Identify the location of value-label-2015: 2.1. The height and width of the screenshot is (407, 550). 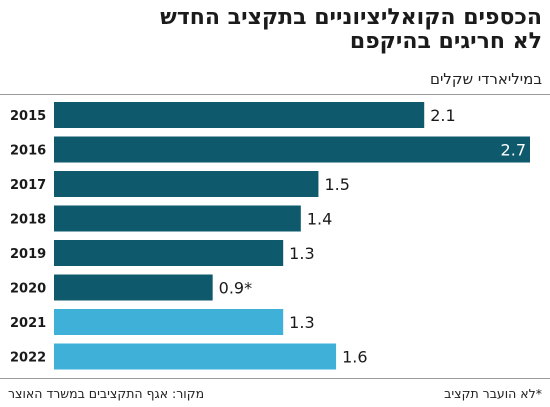
(442, 115).